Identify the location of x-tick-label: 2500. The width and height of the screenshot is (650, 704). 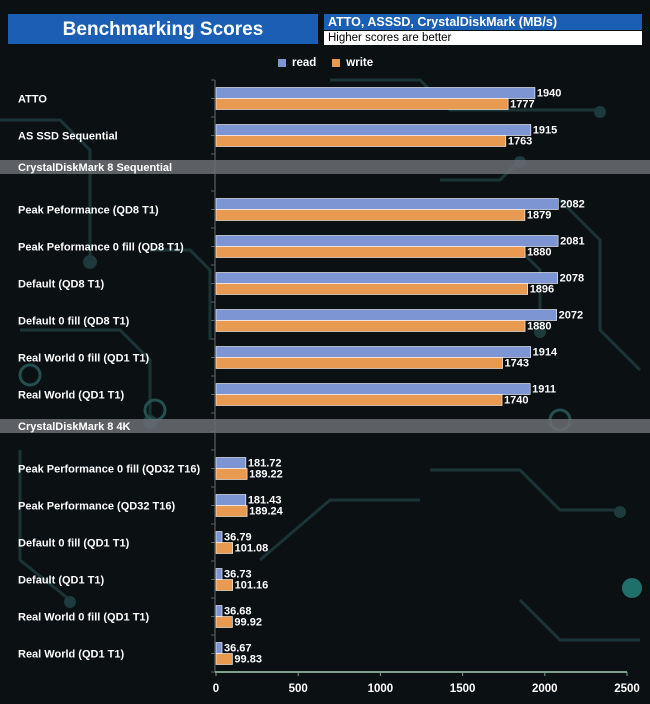
(627, 689).